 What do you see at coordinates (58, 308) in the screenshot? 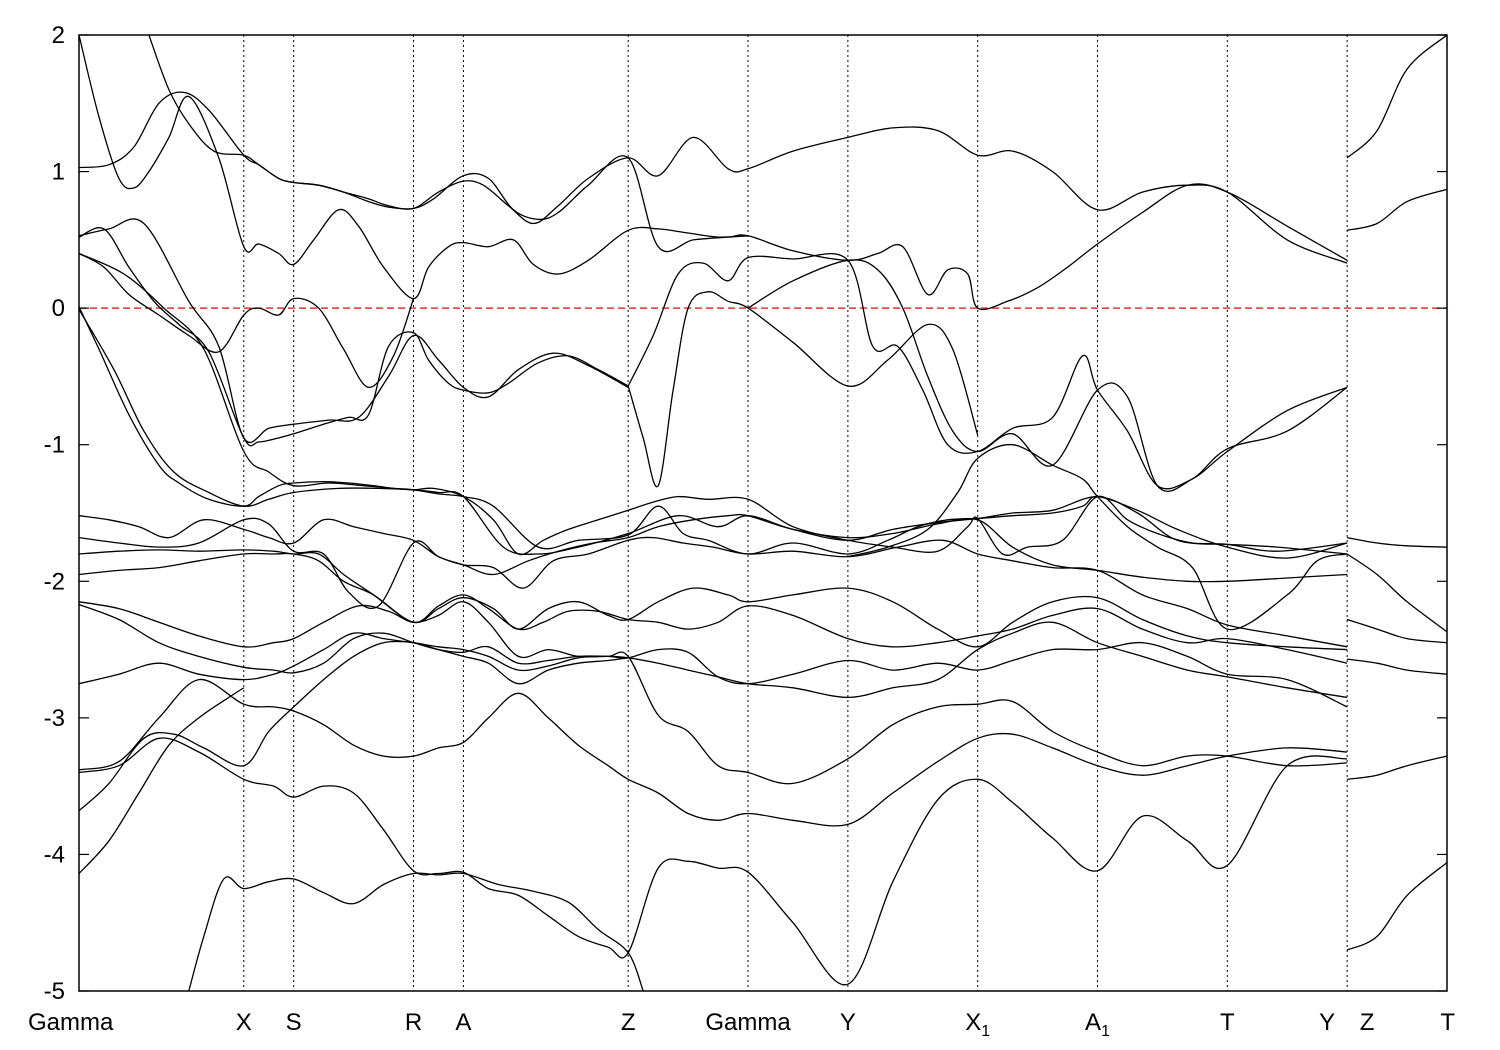
I see `y-tick-label: 0` at bounding box center [58, 308].